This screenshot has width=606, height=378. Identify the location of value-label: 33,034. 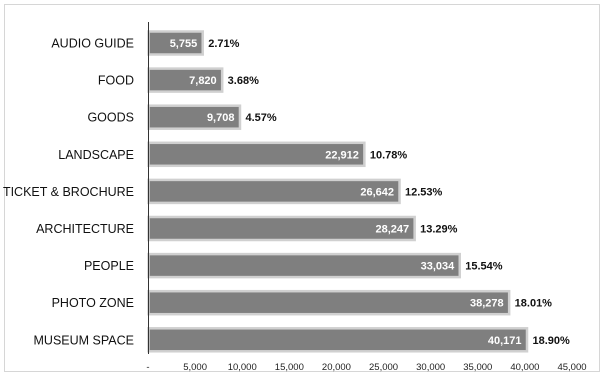
(438, 267).